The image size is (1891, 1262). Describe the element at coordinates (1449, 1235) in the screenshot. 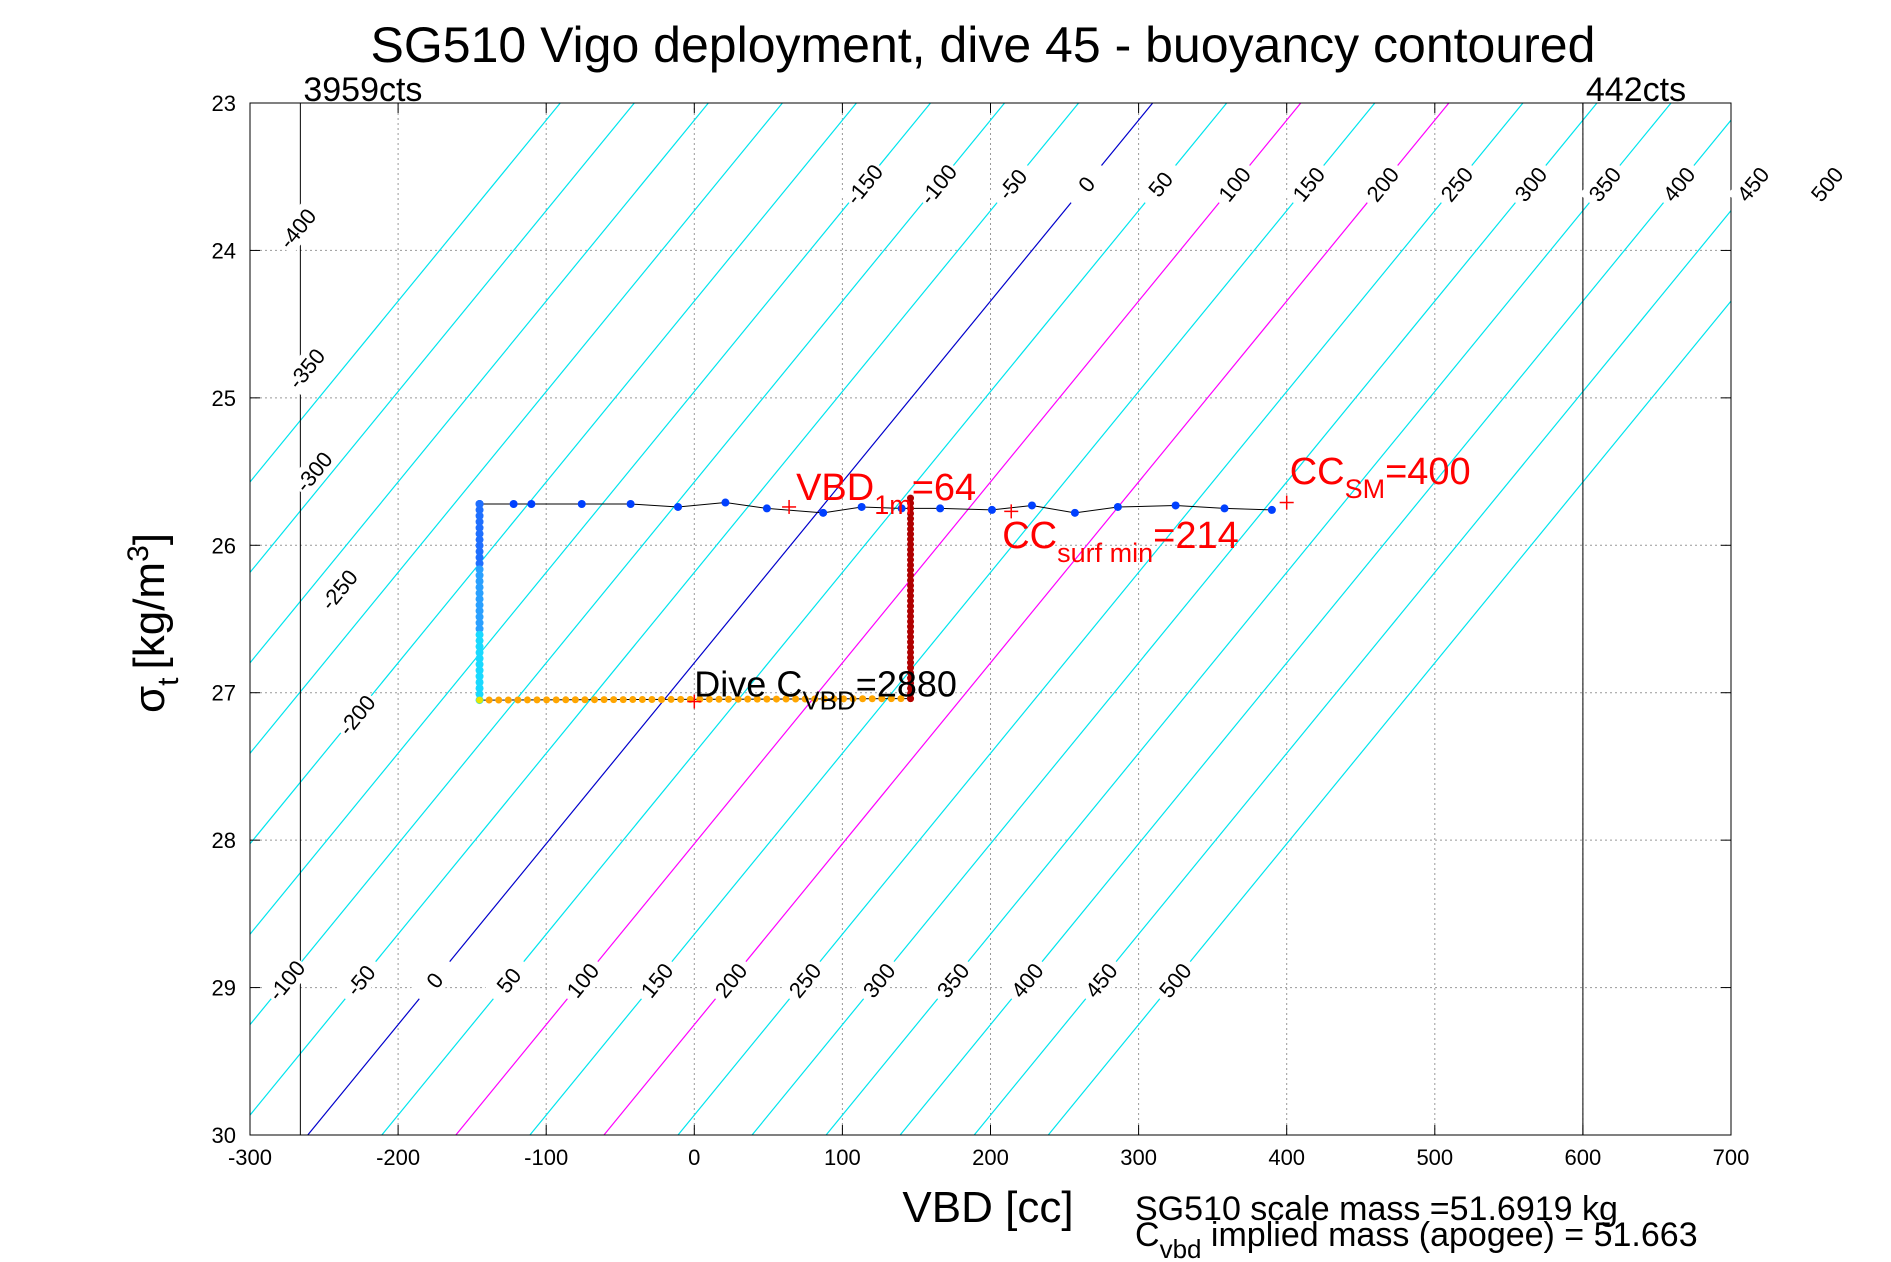

I see `implied-mass-tail: implied mass (apogee) = 51.663` at that location.